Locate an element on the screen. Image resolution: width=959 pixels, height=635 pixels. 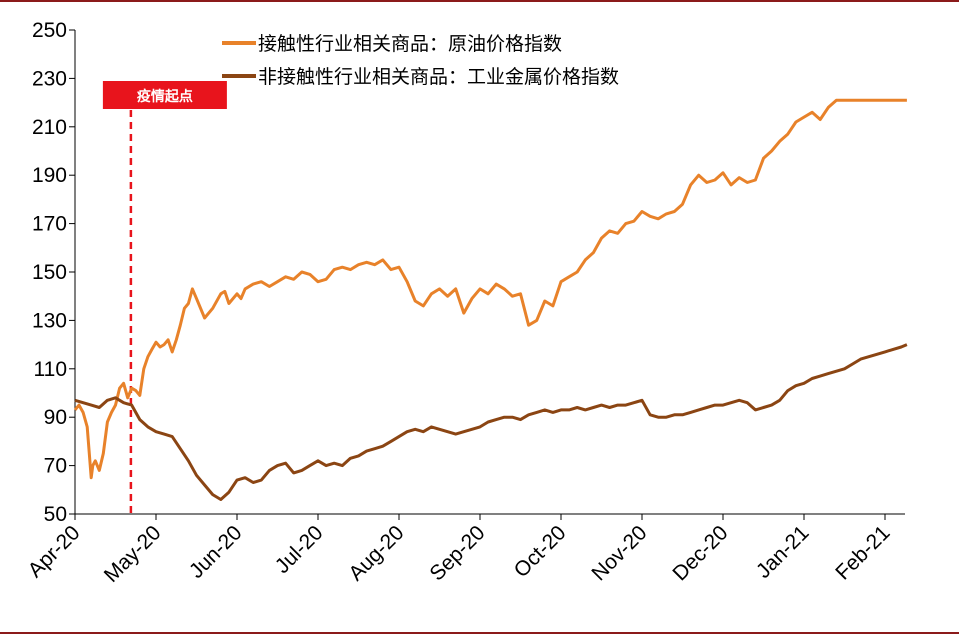
x-tick-label: Sep-20 is located at coordinates (457, 553).